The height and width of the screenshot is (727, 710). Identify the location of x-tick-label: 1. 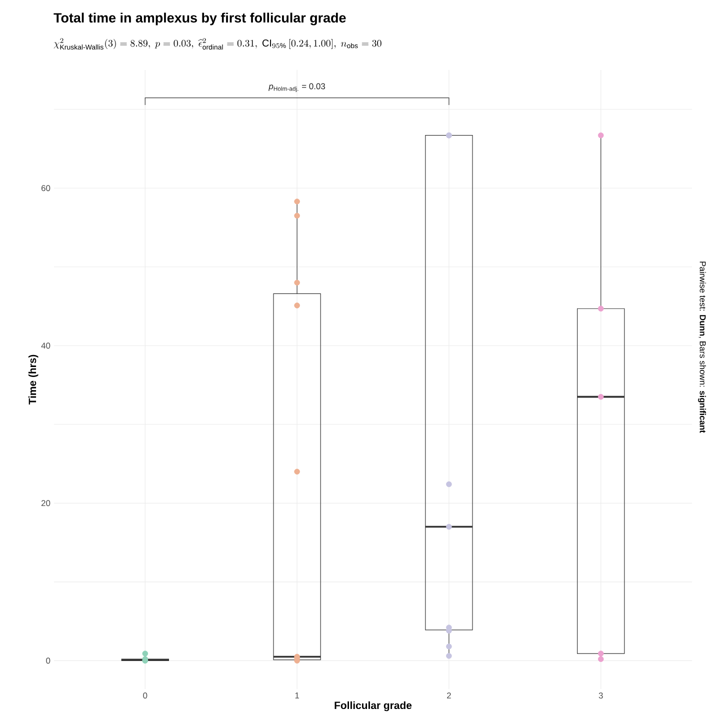
(297, 695).